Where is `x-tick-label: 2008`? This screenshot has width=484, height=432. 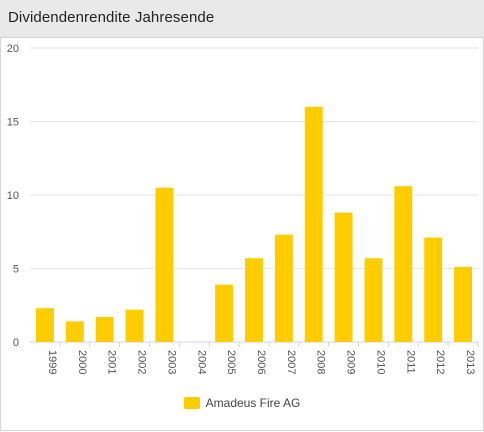 x-tick-label: 2008 is located at coordinates (321, 362).